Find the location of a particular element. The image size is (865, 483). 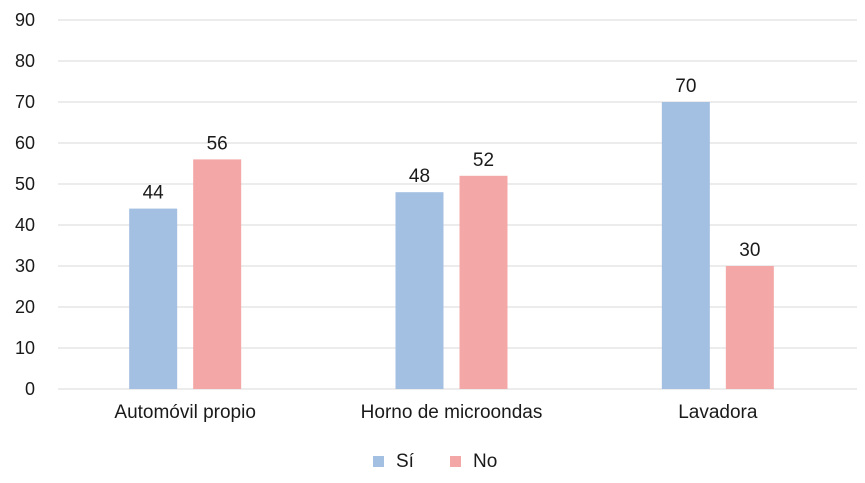

data-label: 56 is located at coordinates (217, 143).